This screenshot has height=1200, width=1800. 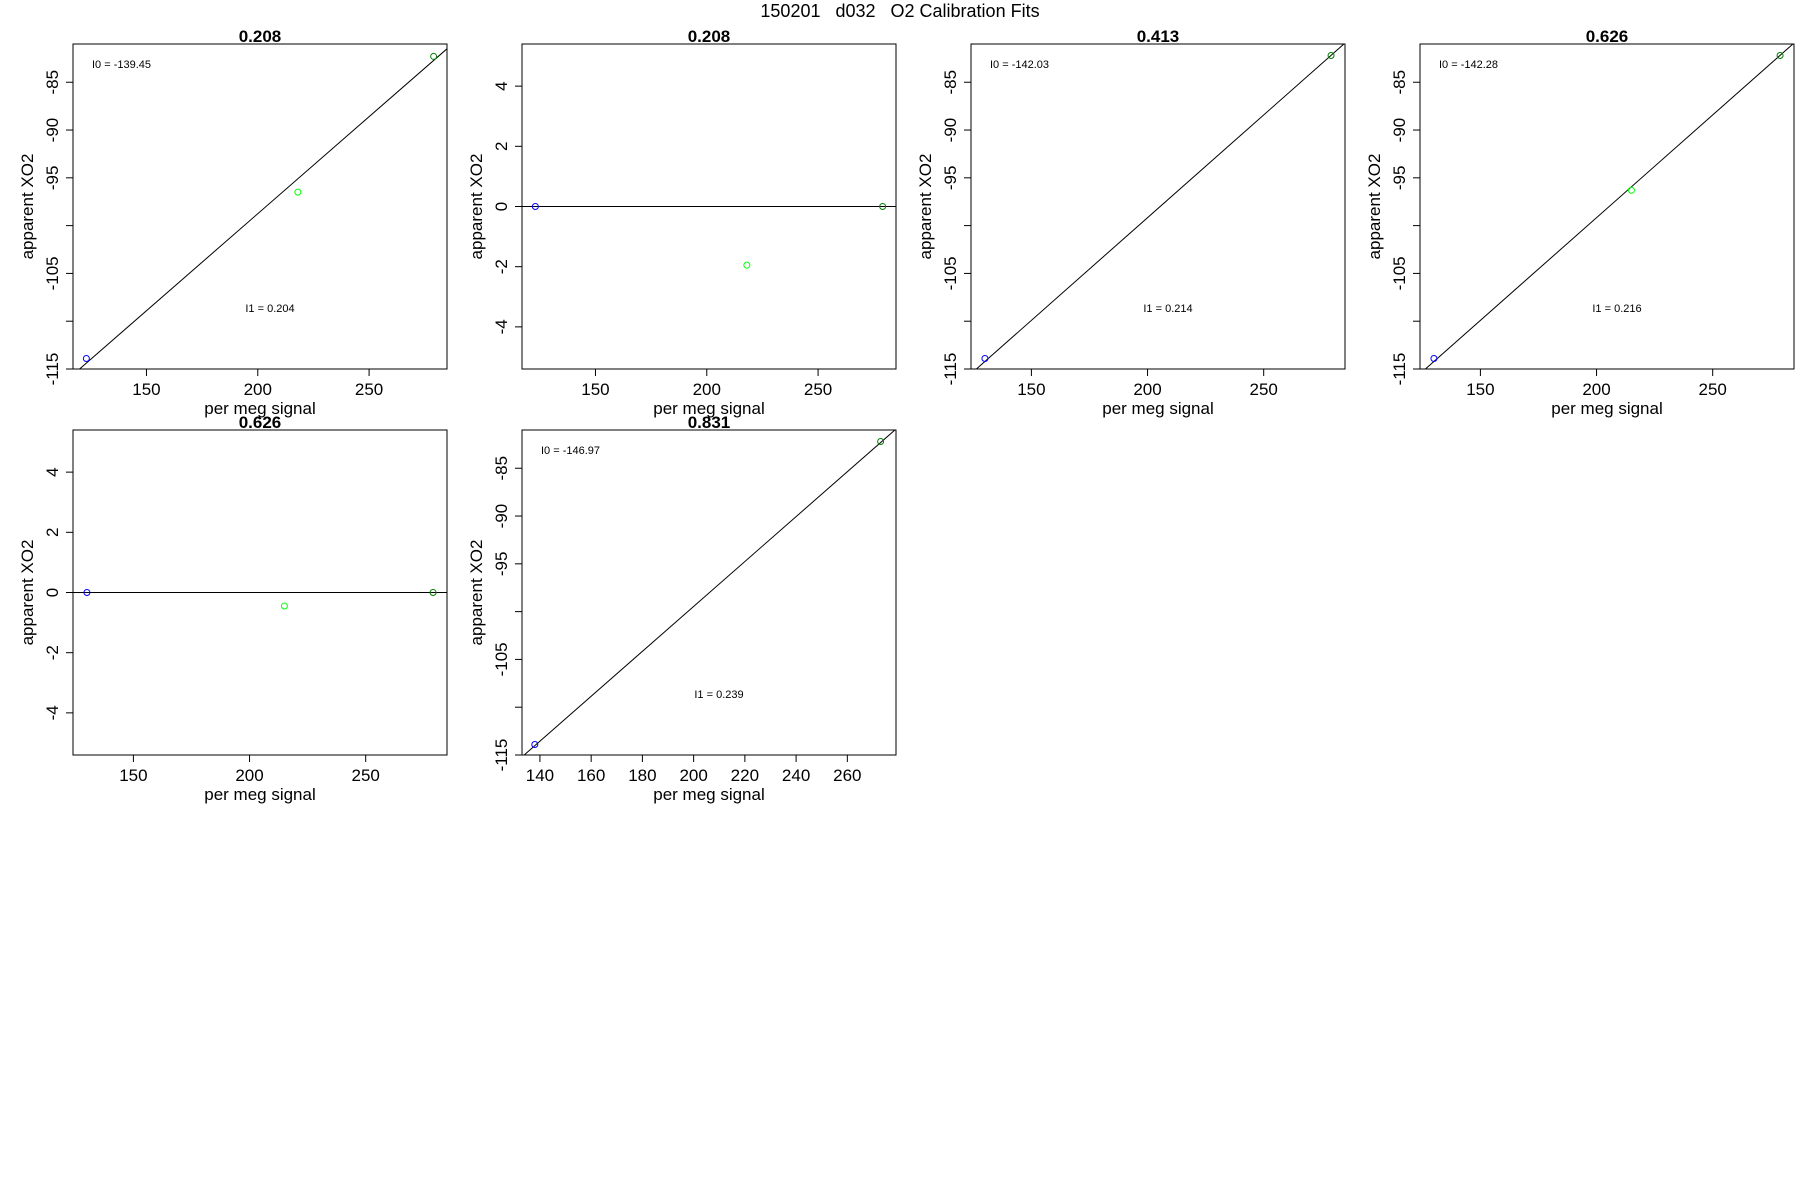 What do you see at coordinates (709, 422) in the screenshot?
I see `plot-title: 0.831` at bounding box center [709, 422].